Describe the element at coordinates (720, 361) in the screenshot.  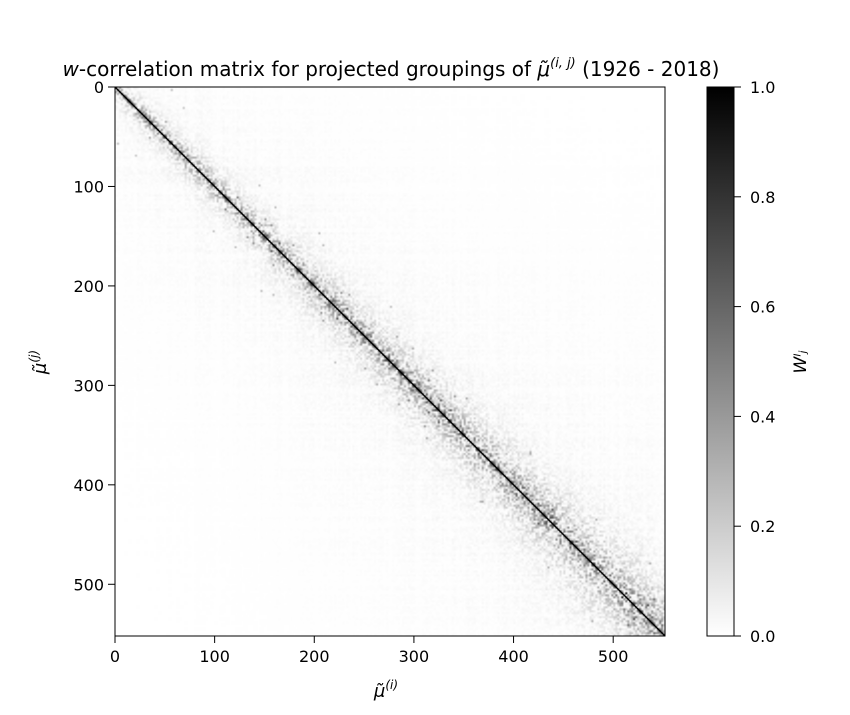
I see `colorbar` at that location.